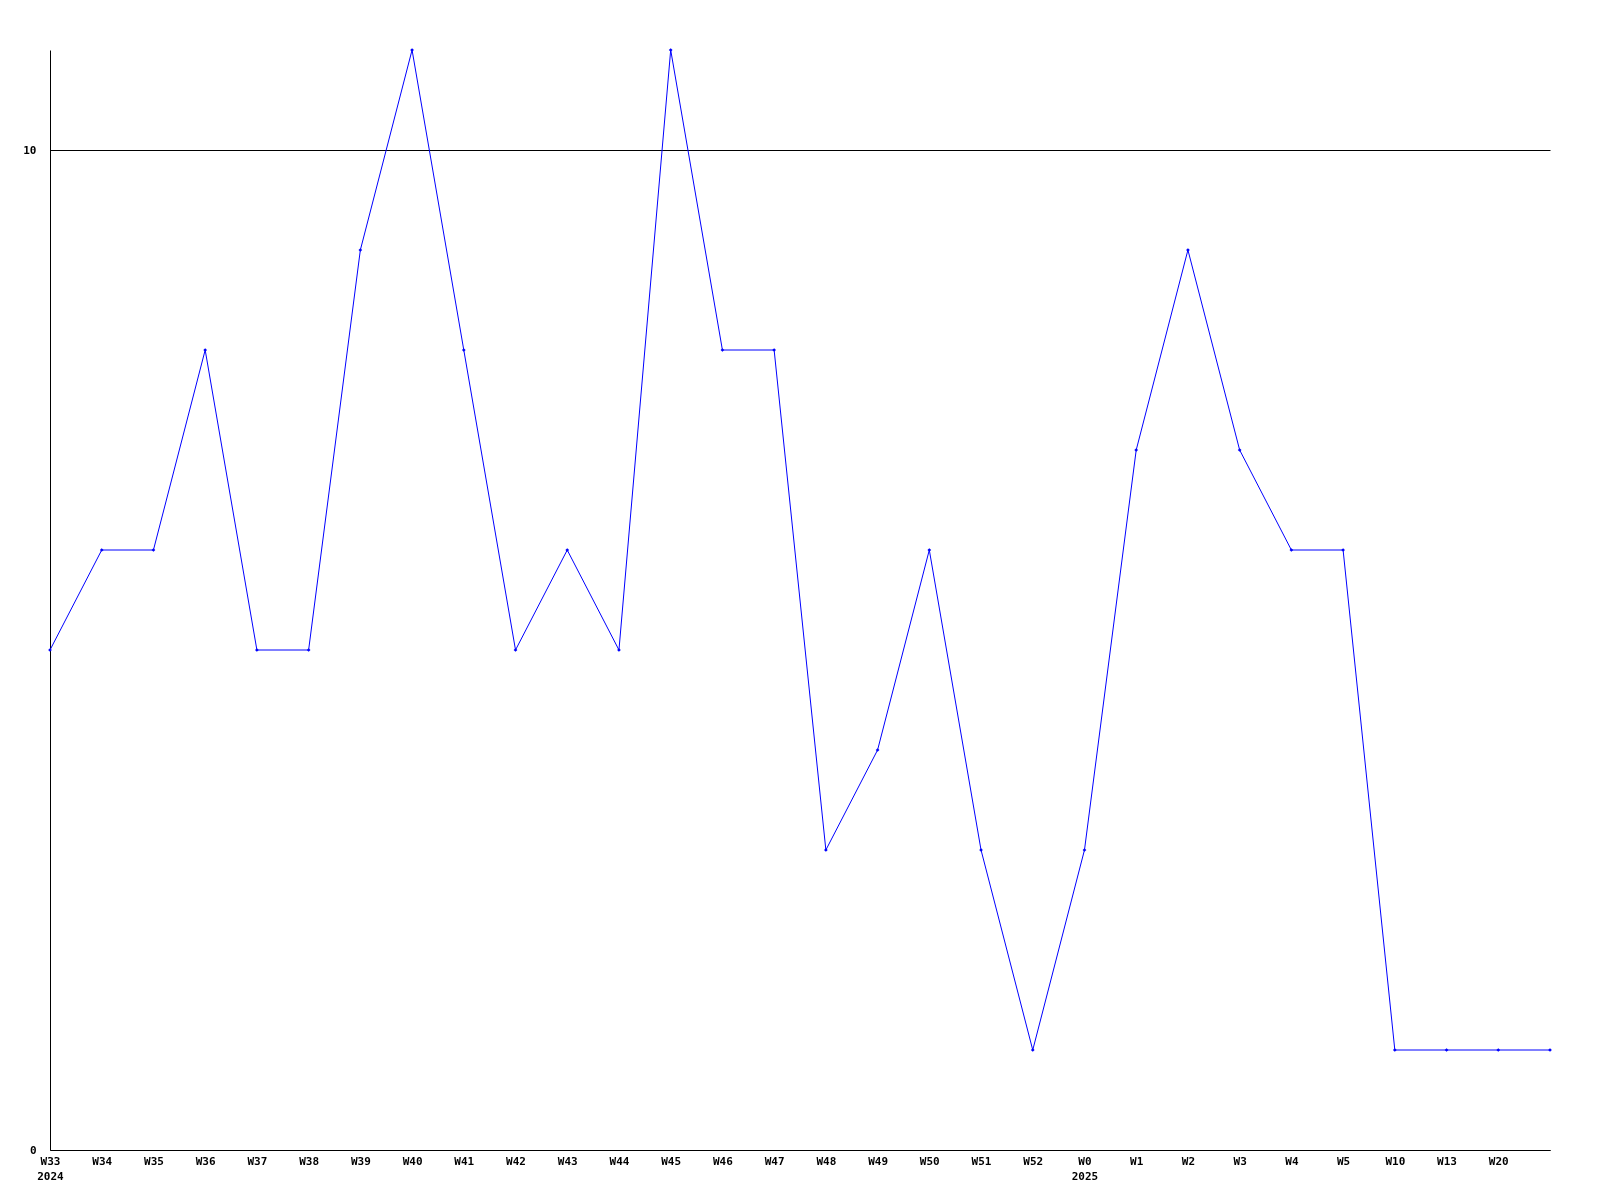 Image resolution: width=1600 pixels, height=1200 pixels. I want to click on x-tick-label: W10, so click(1395, 1161).